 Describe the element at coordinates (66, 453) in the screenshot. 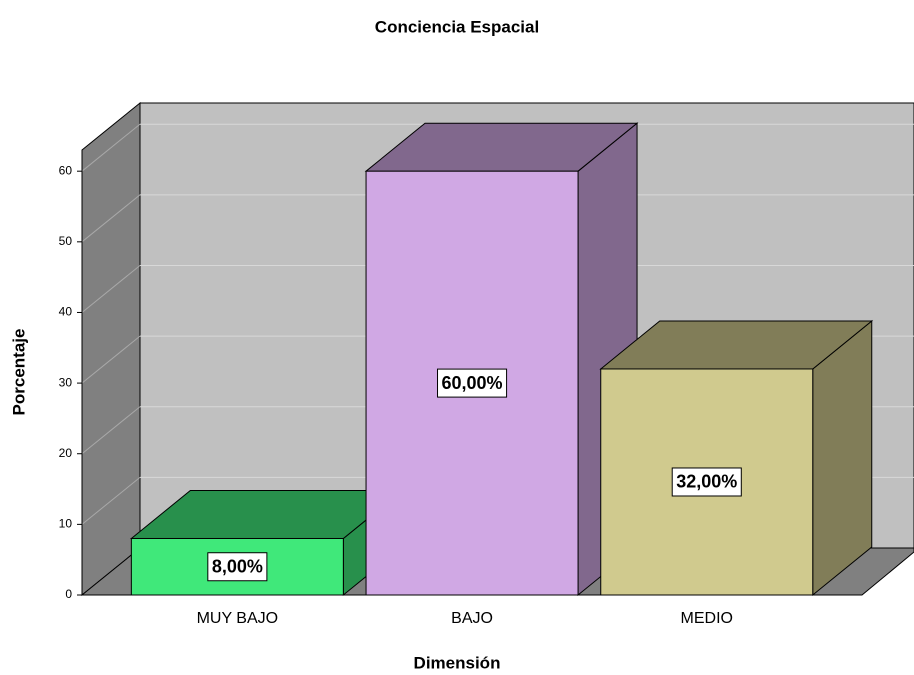

I see `y-tick-label: 20` at that location.